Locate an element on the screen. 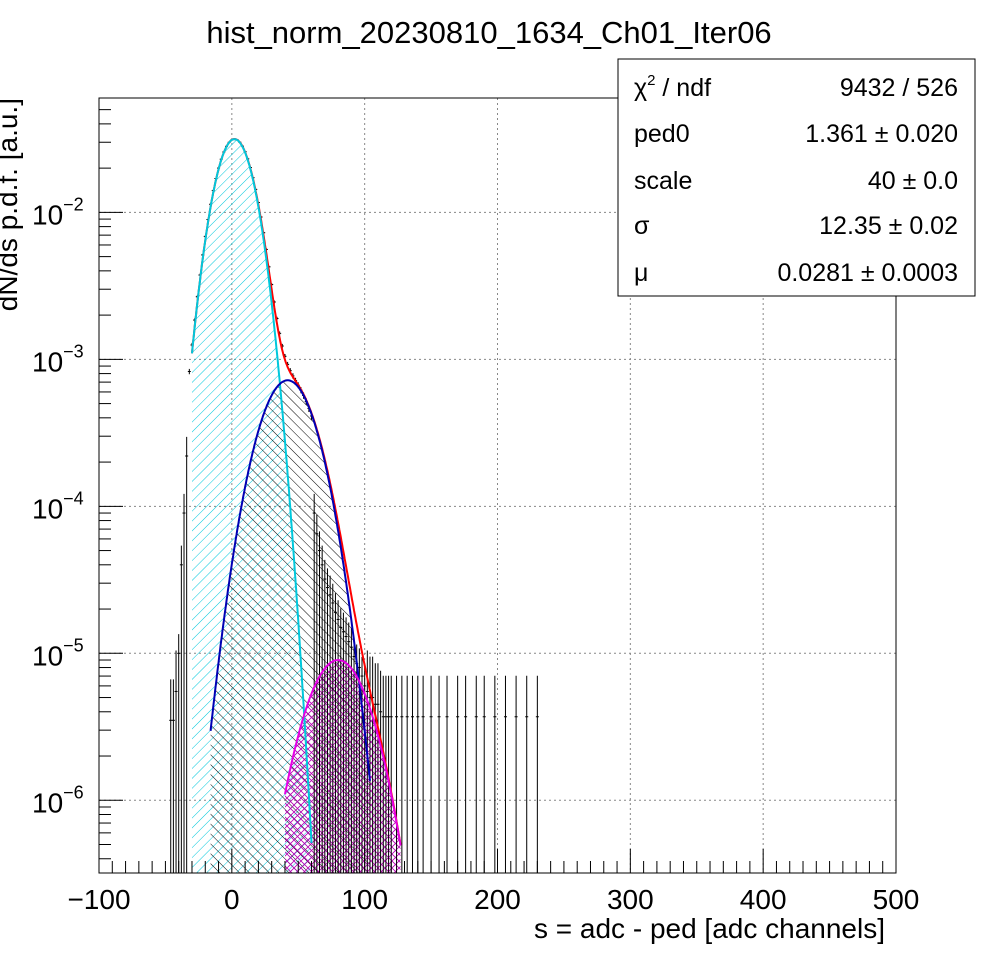 The height and width of the screenshot is (972, 996). x-tick-label: 100 is located at coordinates (364, 899).